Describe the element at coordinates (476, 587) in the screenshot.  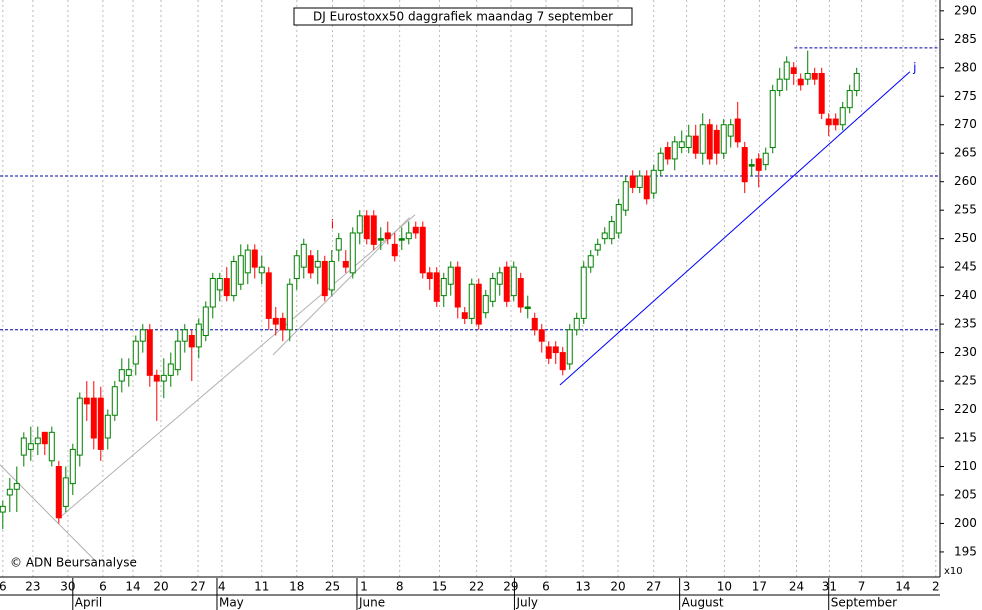
I see `x-tick-label: 22` at that location.